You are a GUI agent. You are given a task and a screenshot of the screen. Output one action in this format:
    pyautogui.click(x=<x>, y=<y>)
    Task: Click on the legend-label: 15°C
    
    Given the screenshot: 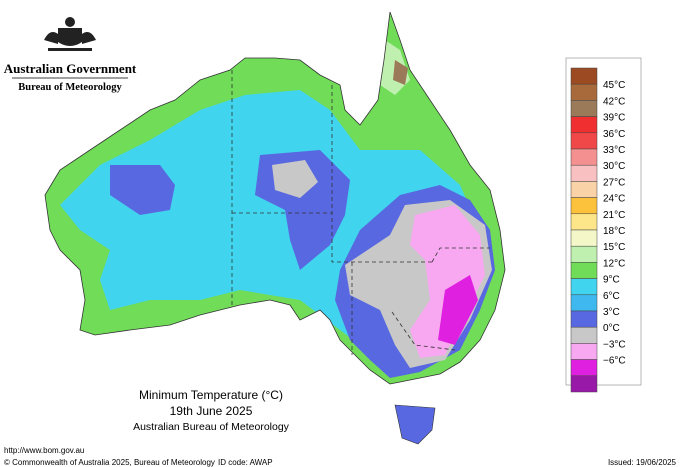 What is the action you would take?
    pyautogui.click(x=614, y=247)
    